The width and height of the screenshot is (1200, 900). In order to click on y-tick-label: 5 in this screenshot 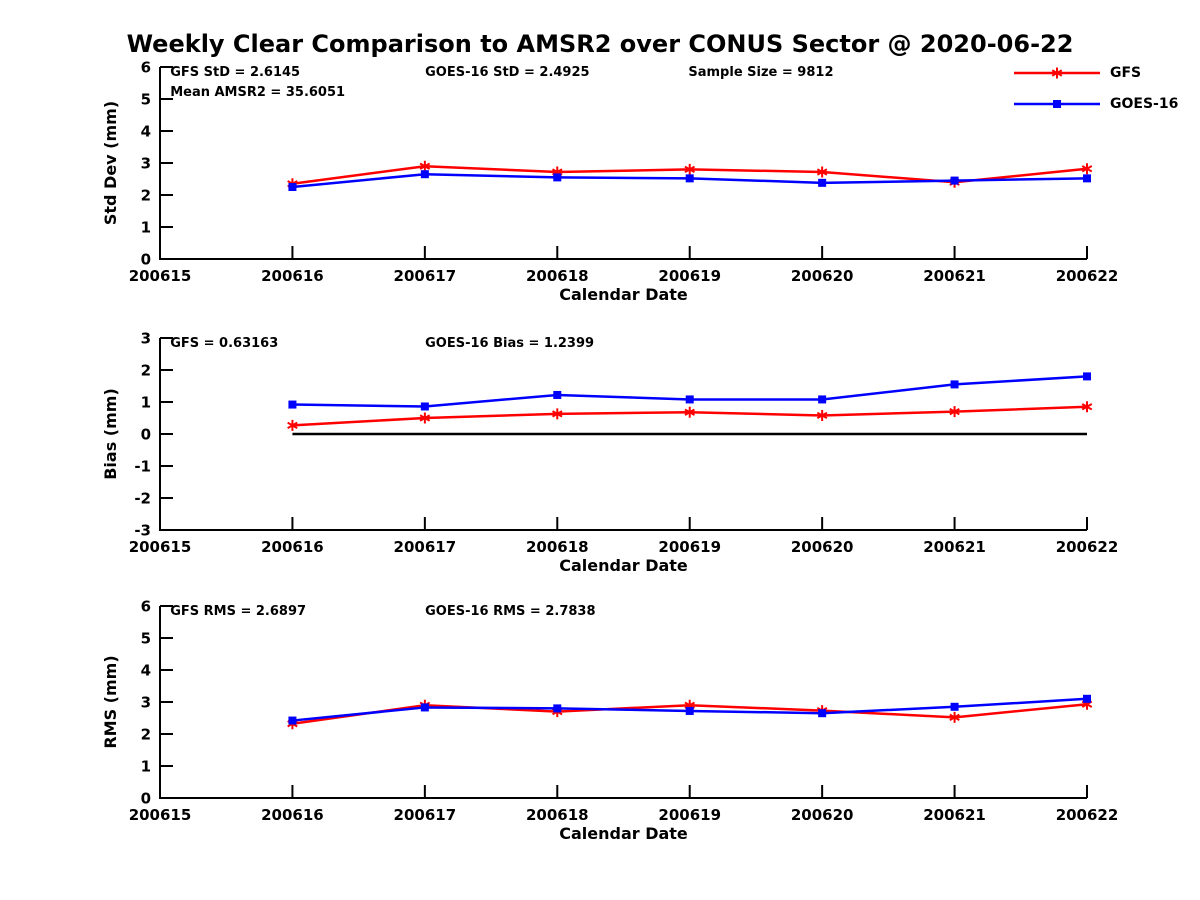, I will do `click(146, 639)`.